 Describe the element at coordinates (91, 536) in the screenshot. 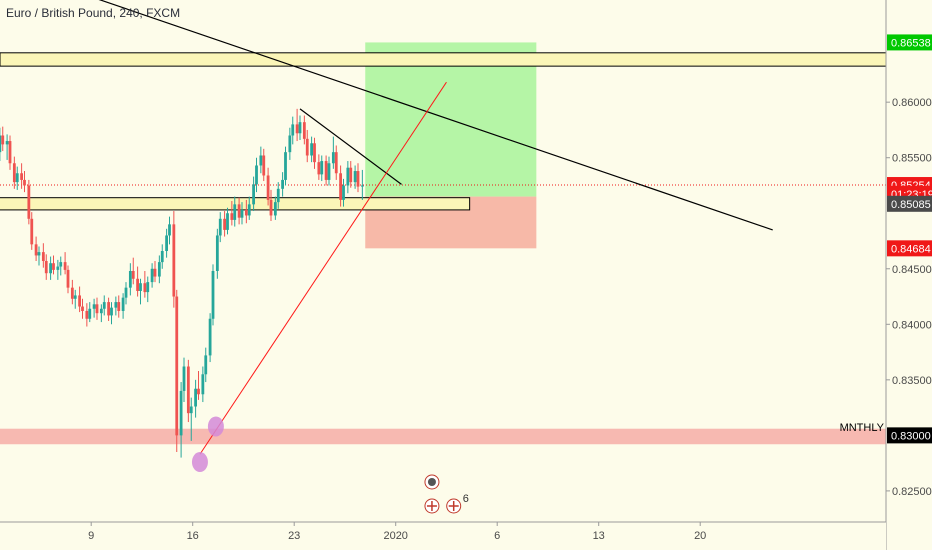

I see `time-tick-label: 9` at that location.